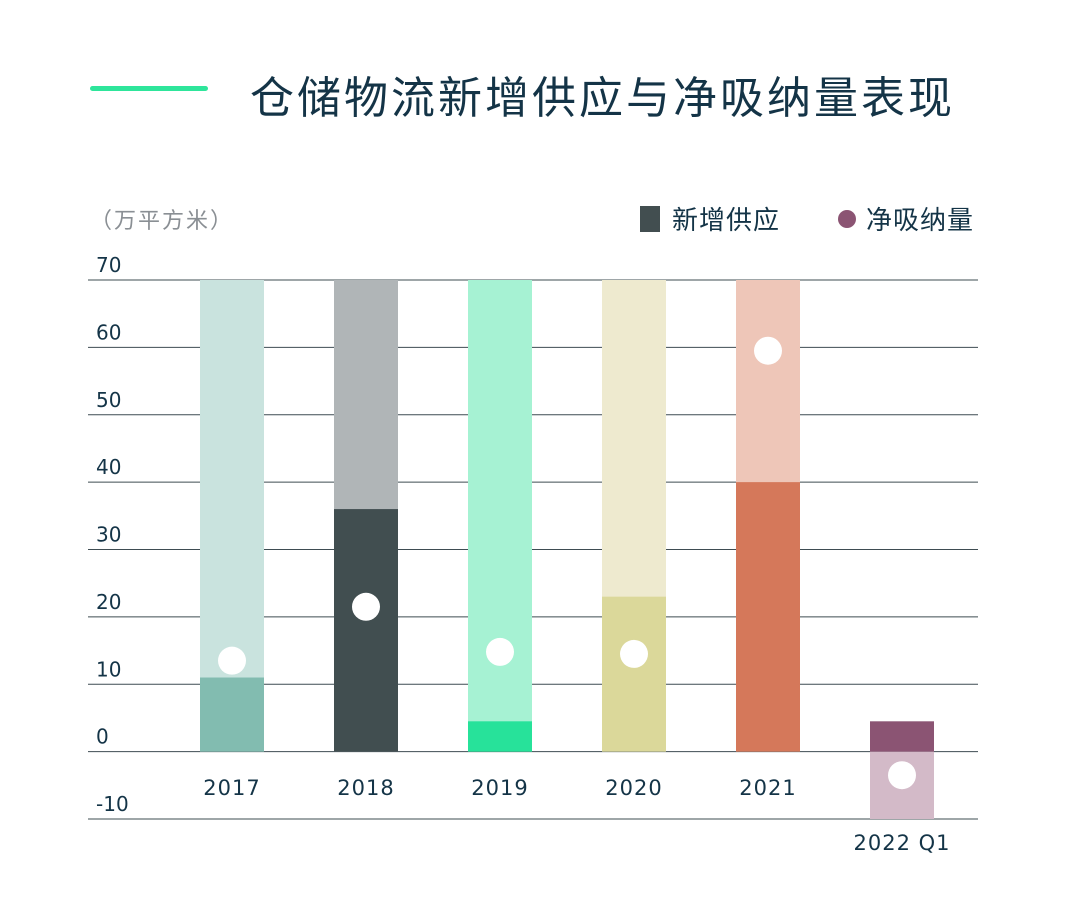 The height and width of the screenshot is (915, 1080). Describe the element at coordinates (108, 265) in the screenshot. I see `y-tick-label: 70` at that location.